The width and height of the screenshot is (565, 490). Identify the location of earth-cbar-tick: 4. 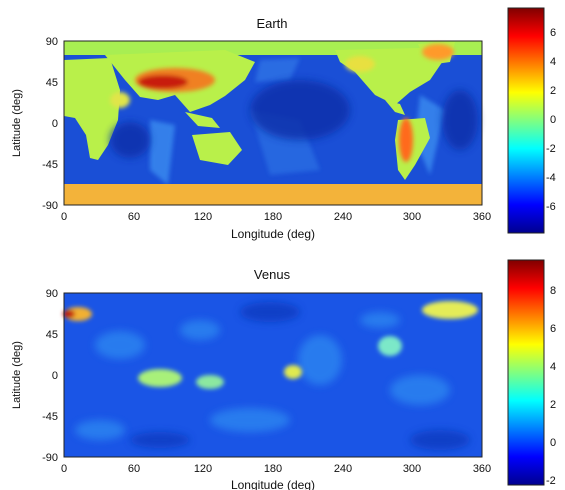
(553, 62).